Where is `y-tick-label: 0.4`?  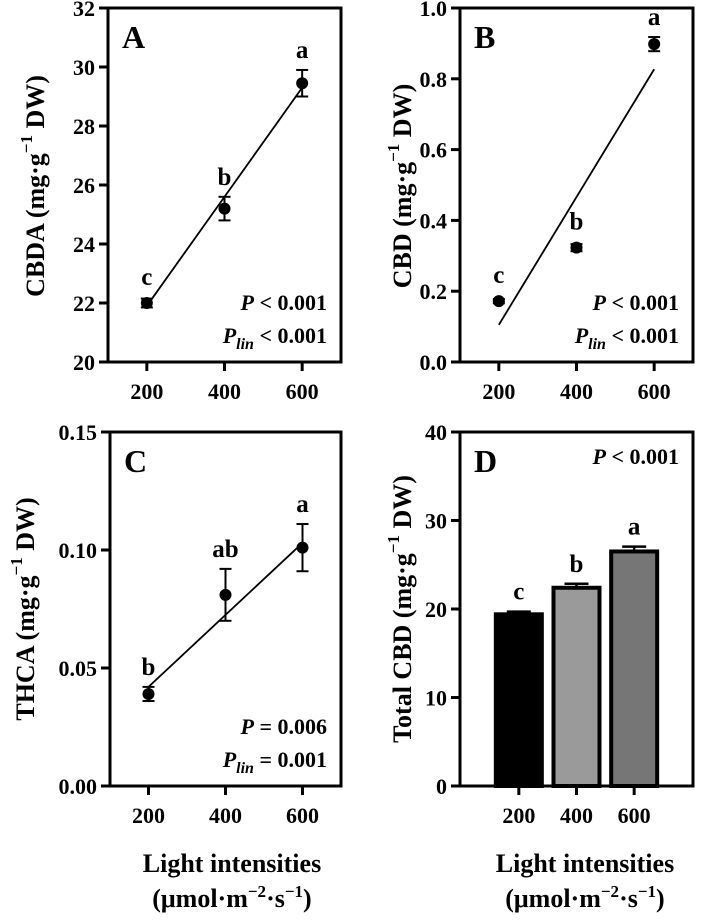 y-tick-label: 0.4 is located at coordinates (434, 220).